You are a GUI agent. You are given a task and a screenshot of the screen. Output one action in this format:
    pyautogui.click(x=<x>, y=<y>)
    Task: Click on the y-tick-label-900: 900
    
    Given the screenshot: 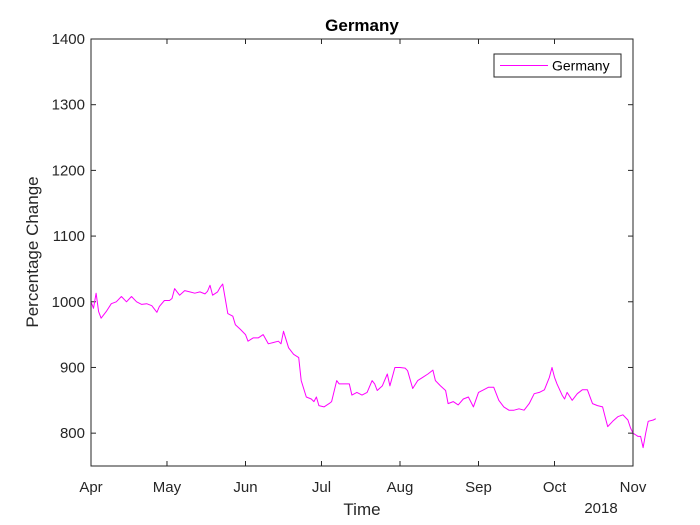 What is the action you would take?
    pyautogui.click(x=72, y=367)
    